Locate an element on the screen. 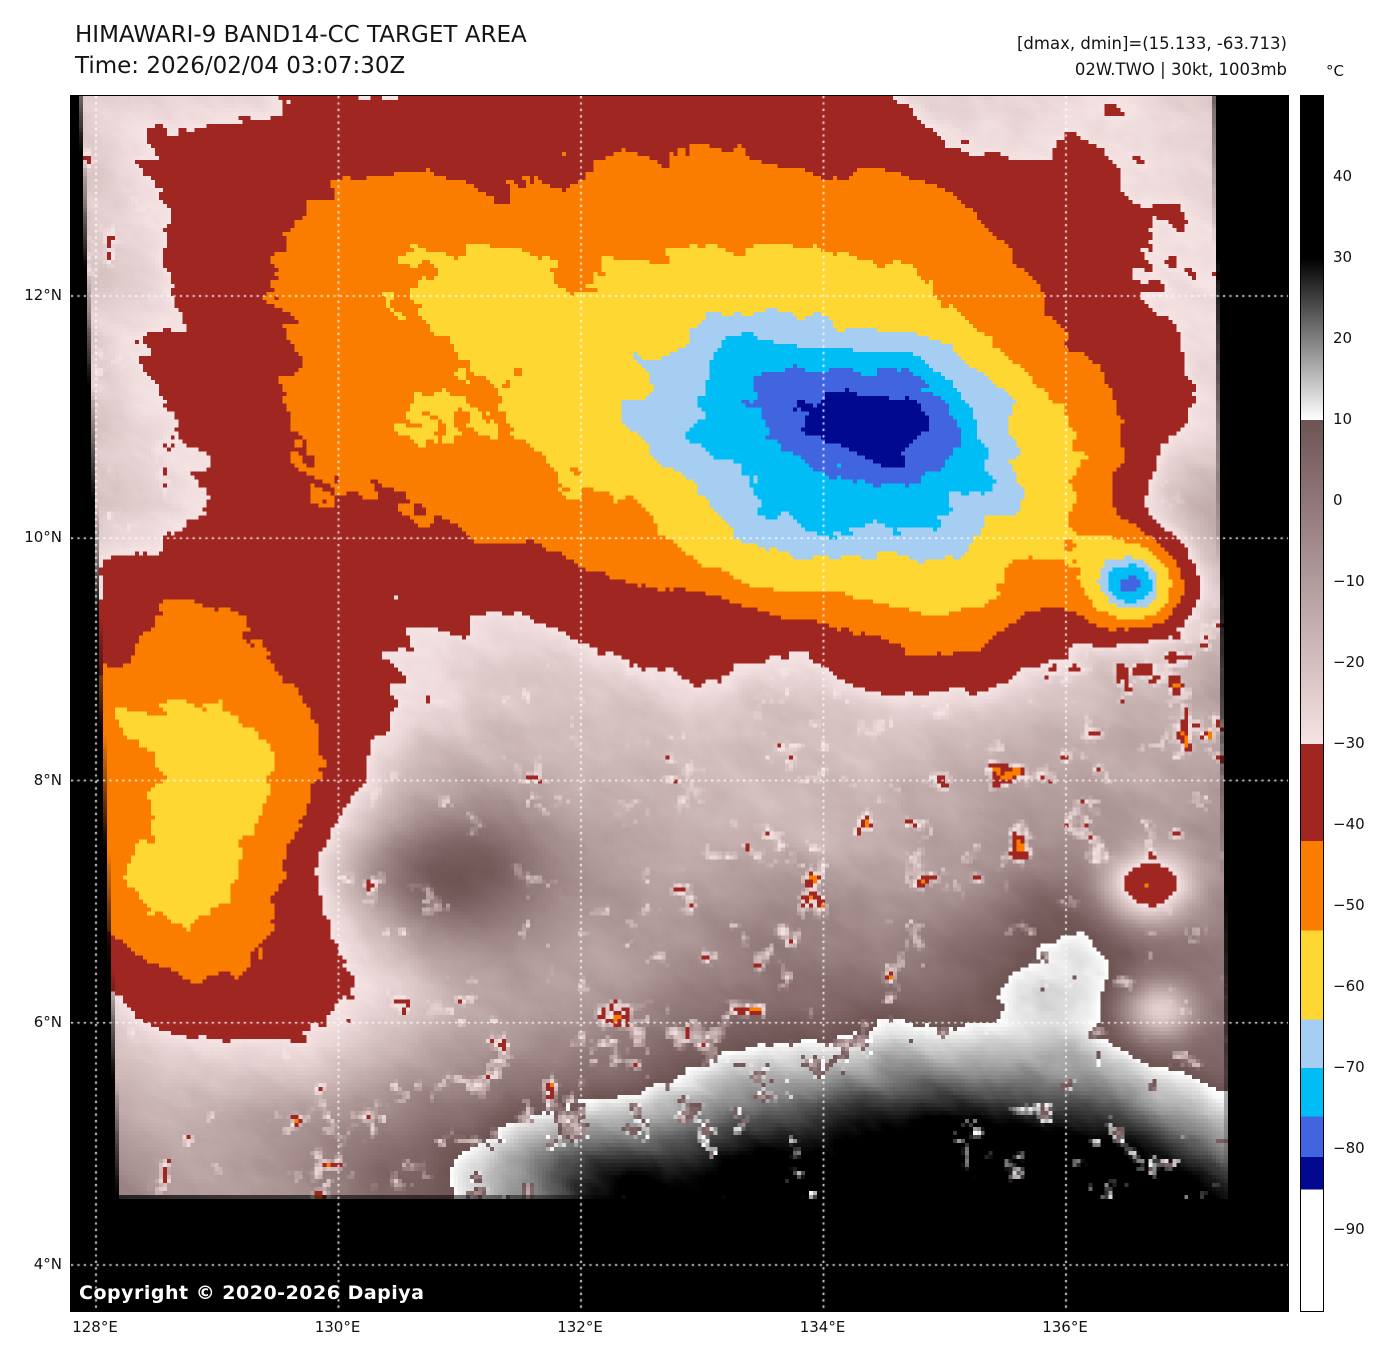  colorbar-tick-label: −40 is located at coordinates (1349, 824).